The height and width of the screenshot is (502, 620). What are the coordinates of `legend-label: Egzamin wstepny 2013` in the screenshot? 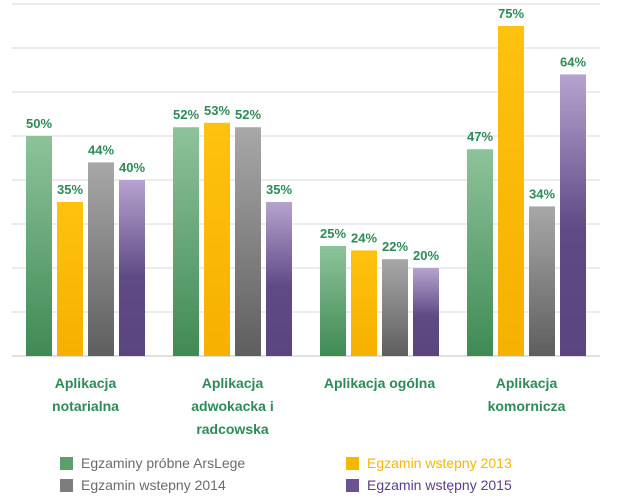 It's located at (439, 463).